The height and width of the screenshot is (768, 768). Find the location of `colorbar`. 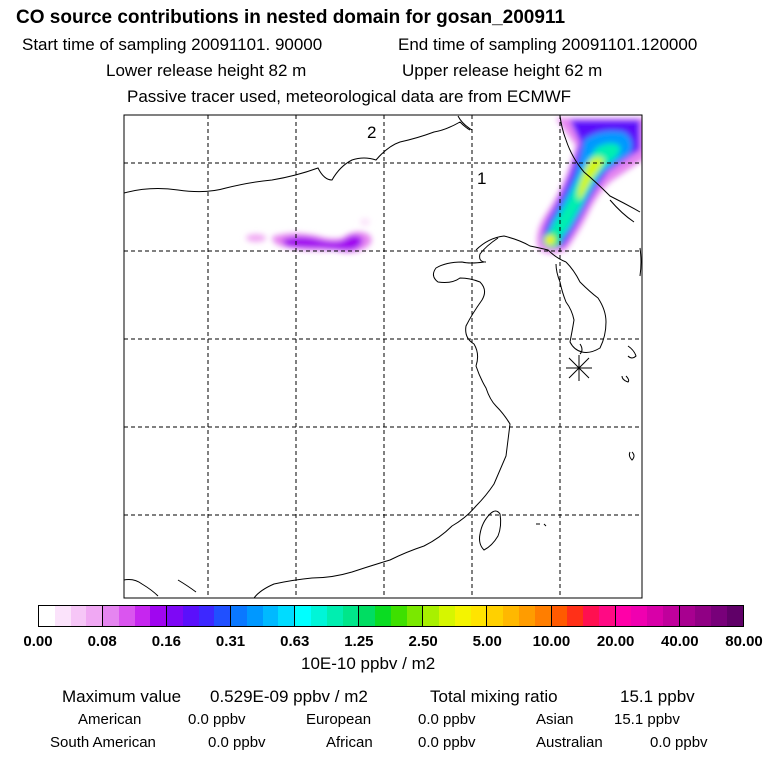

colorbar is located at coordinates (391, 616).